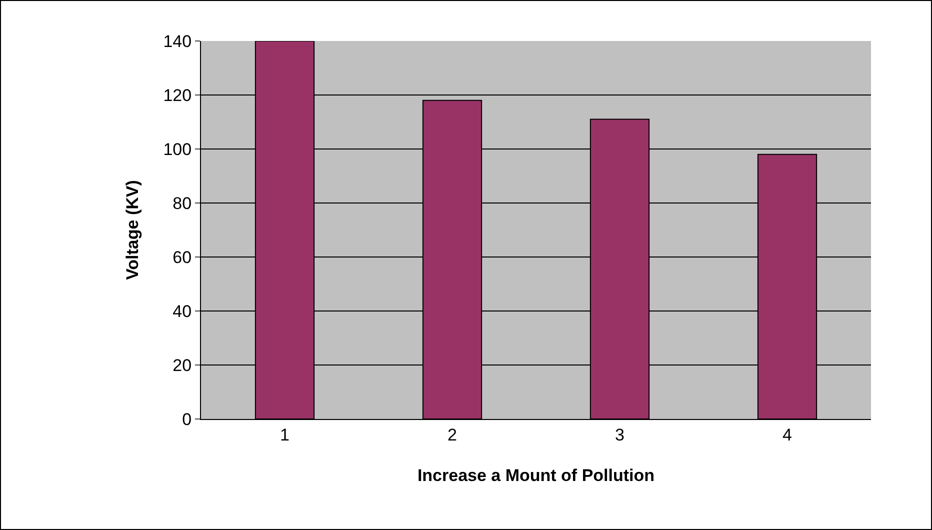  What do you see at coordinates (177, 95) in the screenshot?
I see `y-tick-label: 120` at bounding box center [177, 95].